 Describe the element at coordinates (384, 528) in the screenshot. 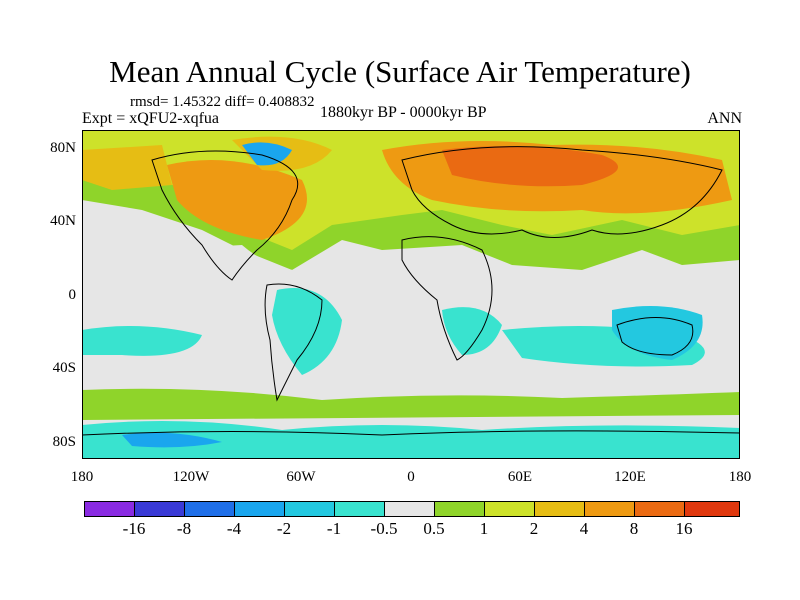

I see `colorbar-label: -0.5` at that location.